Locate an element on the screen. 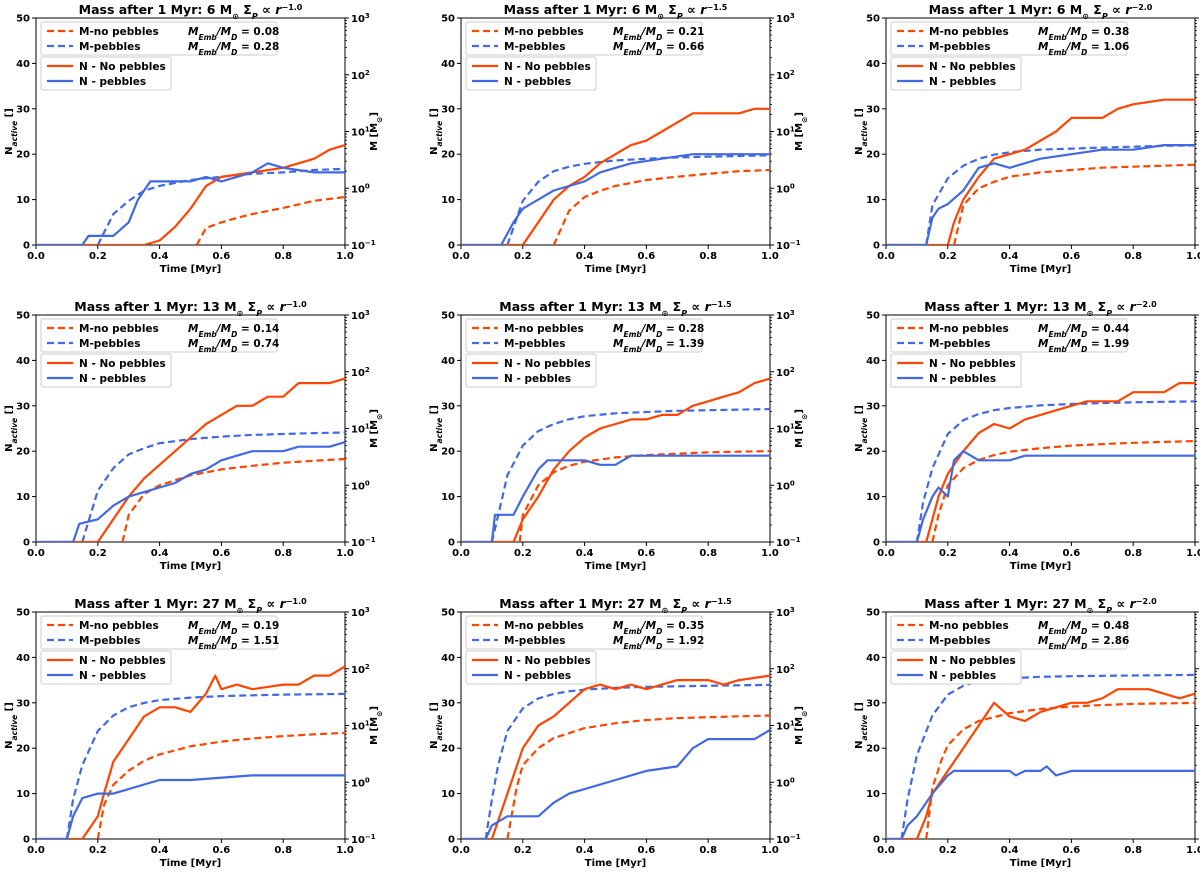 This screenshot has width=1200, height=873. tick-exp: 1 is located at coordinates (367, 427).